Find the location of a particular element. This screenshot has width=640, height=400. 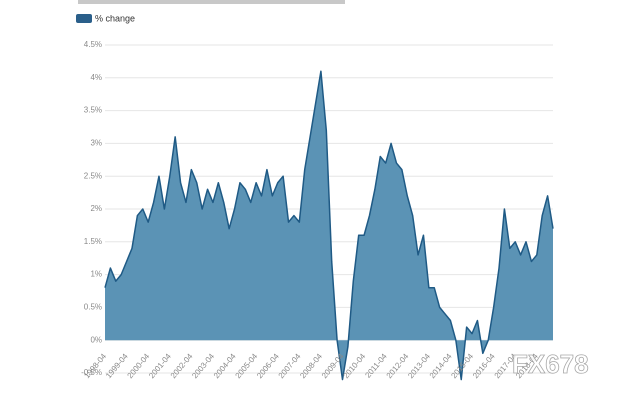

y-tick-label: 1.5% is located at coordinates (93, 241).